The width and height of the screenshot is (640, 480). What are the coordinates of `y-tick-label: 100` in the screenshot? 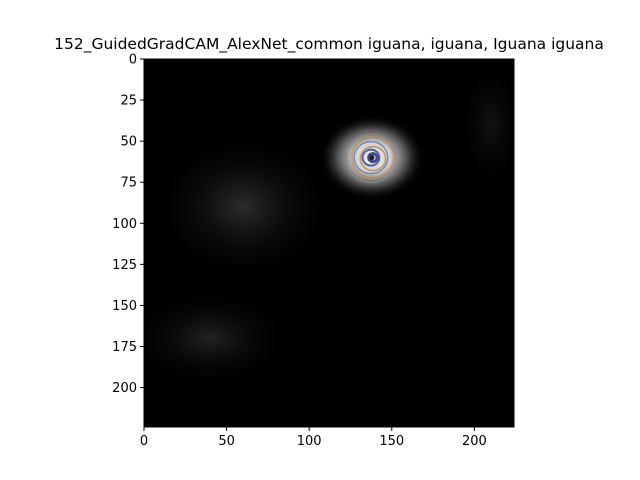 It's located at (124, 224).